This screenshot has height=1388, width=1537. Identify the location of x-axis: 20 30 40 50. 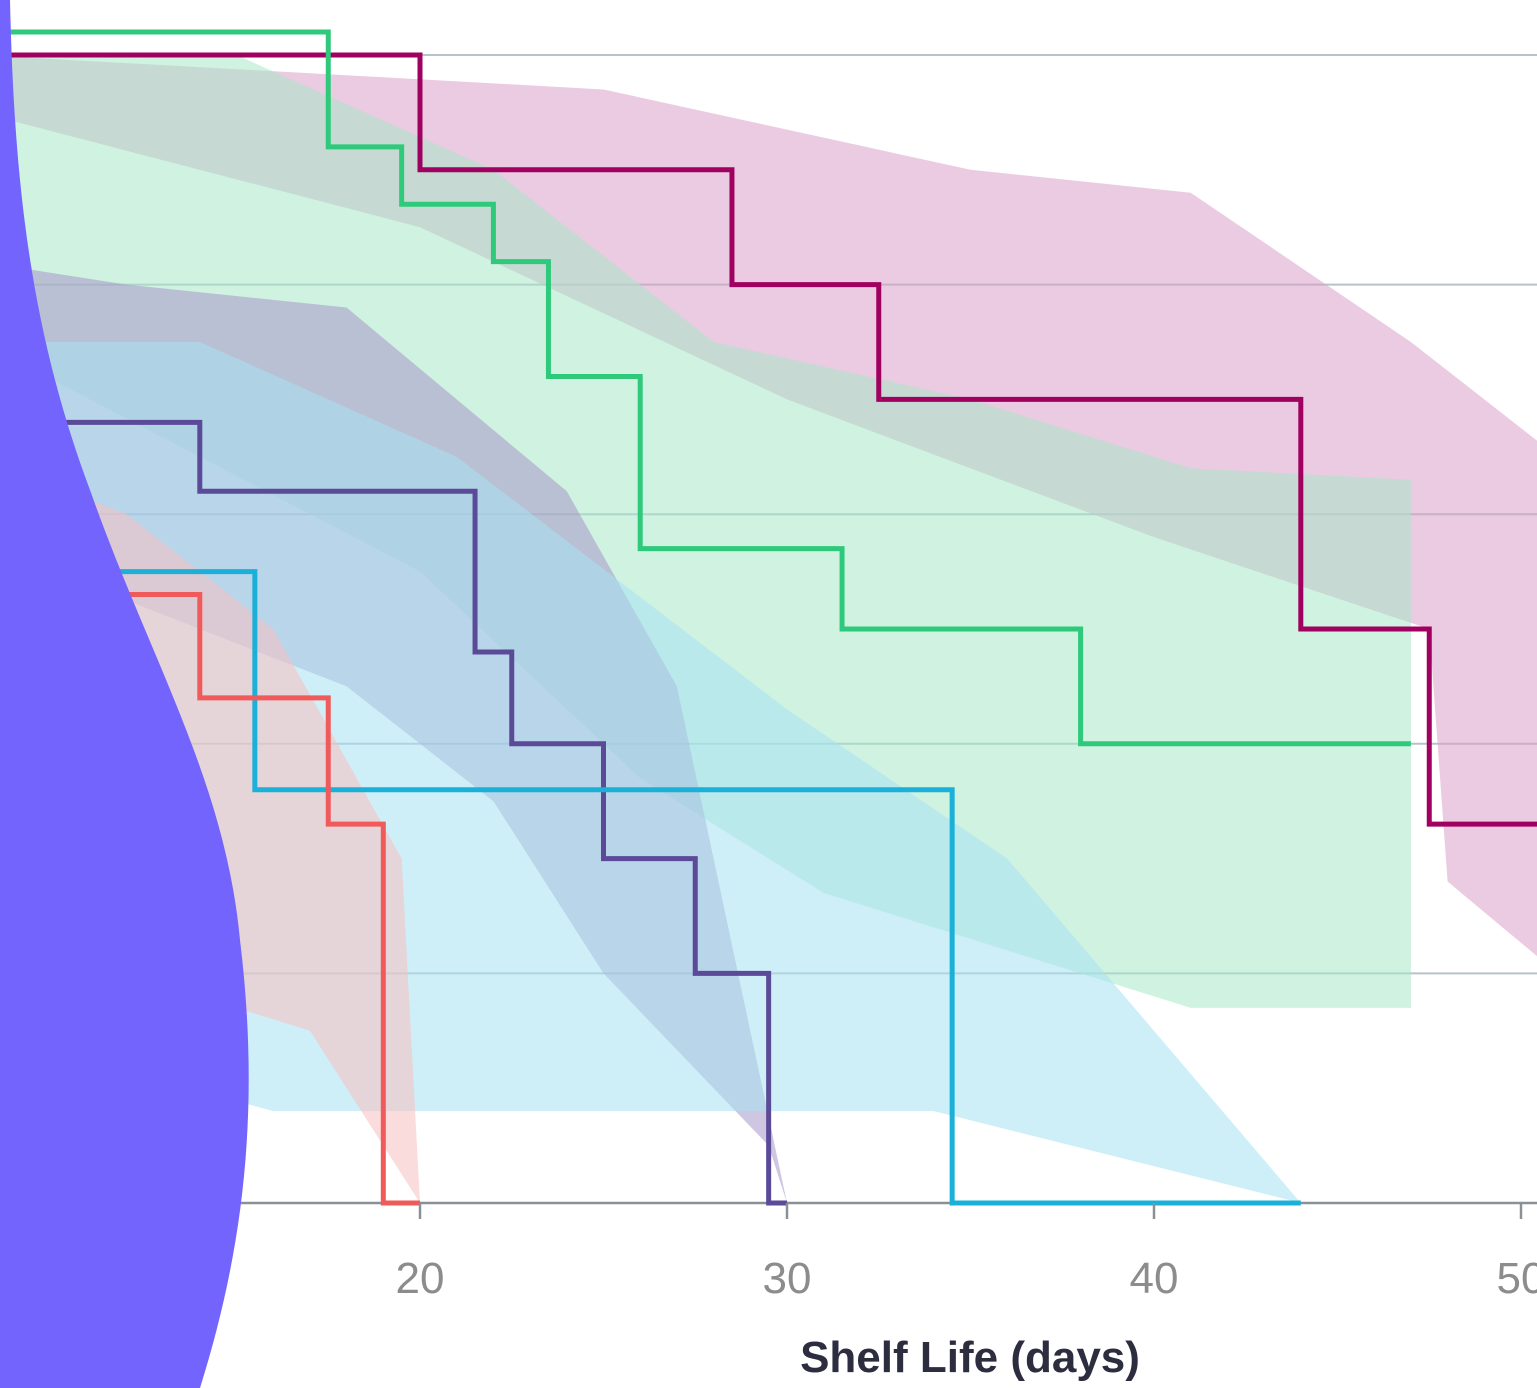
(966, 1253).